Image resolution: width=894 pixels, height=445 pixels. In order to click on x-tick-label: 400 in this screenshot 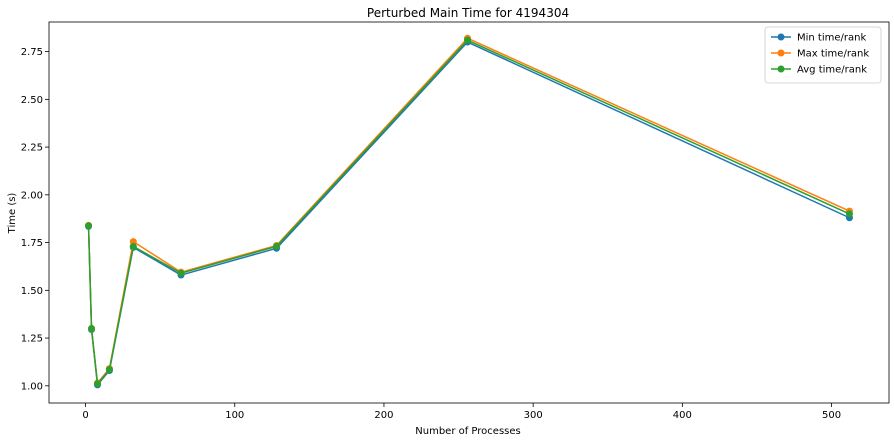, I will do `click(682, 415)`.